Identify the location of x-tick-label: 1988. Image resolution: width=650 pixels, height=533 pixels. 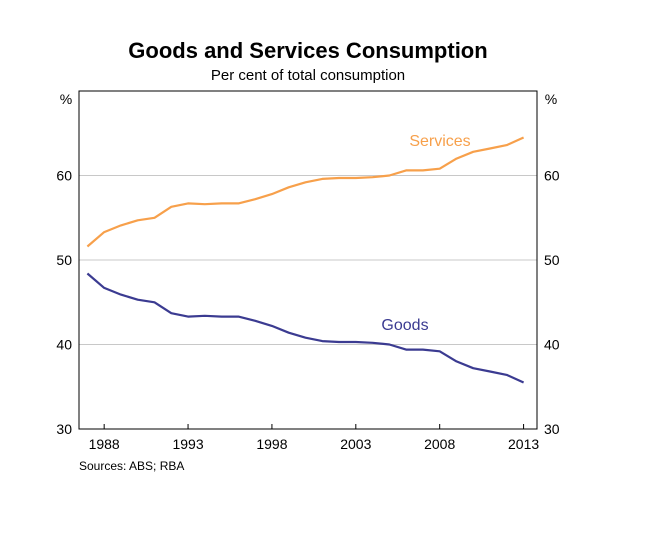
(104, 444).